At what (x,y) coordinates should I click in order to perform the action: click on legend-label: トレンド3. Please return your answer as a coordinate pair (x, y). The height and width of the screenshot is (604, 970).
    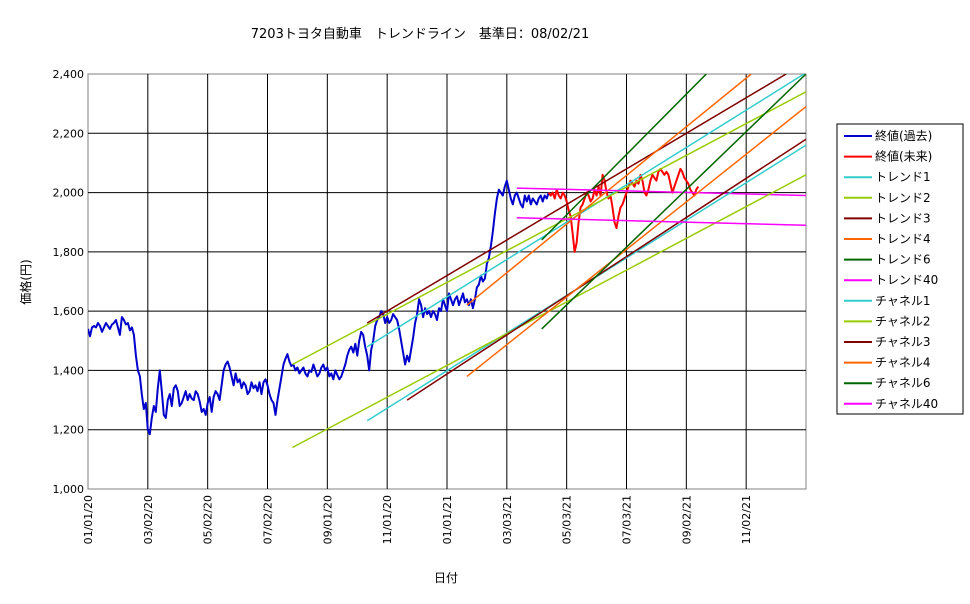
    Looking at the image, I should click on (903, 218).